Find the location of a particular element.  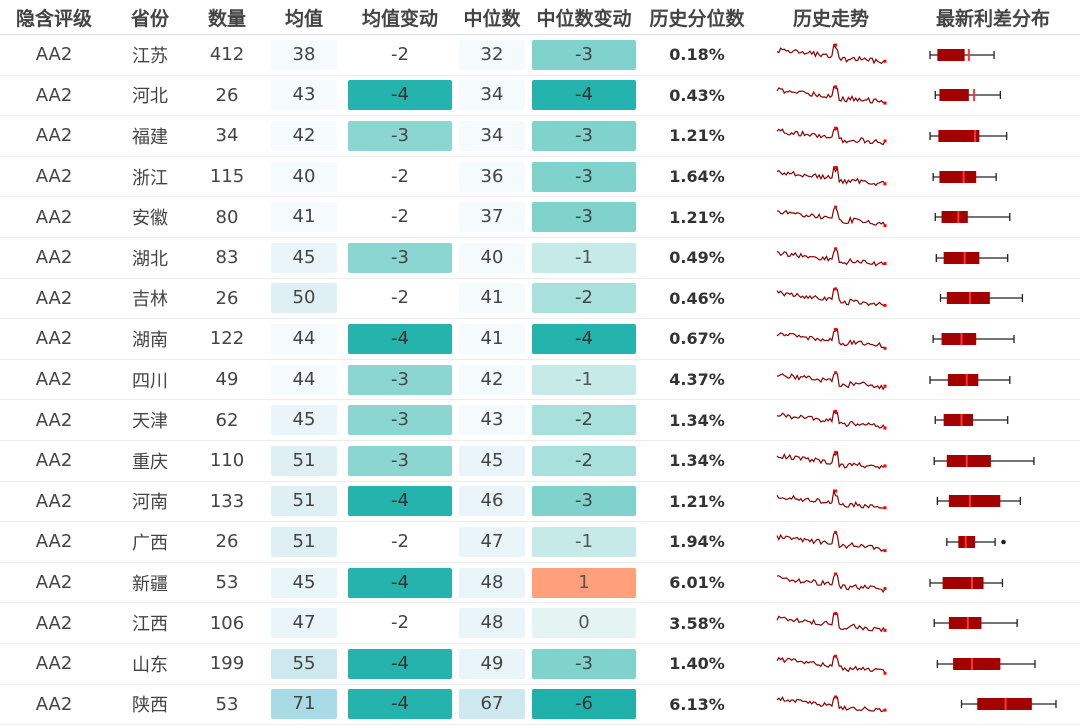

table-row: AA2 广西 26 51 -2 47 -1 1.94% is located at coordinates (540, 542).